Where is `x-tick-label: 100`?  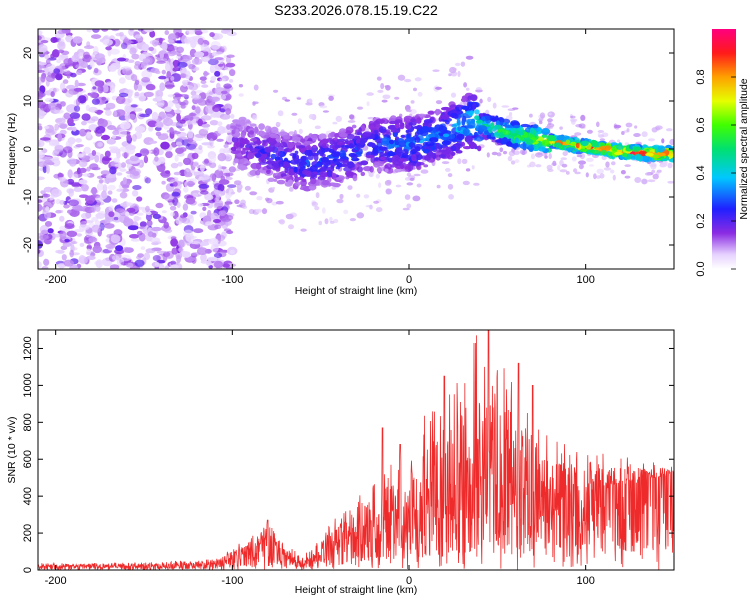
x-tick-label: 100 is located at coordinates (585, 581).